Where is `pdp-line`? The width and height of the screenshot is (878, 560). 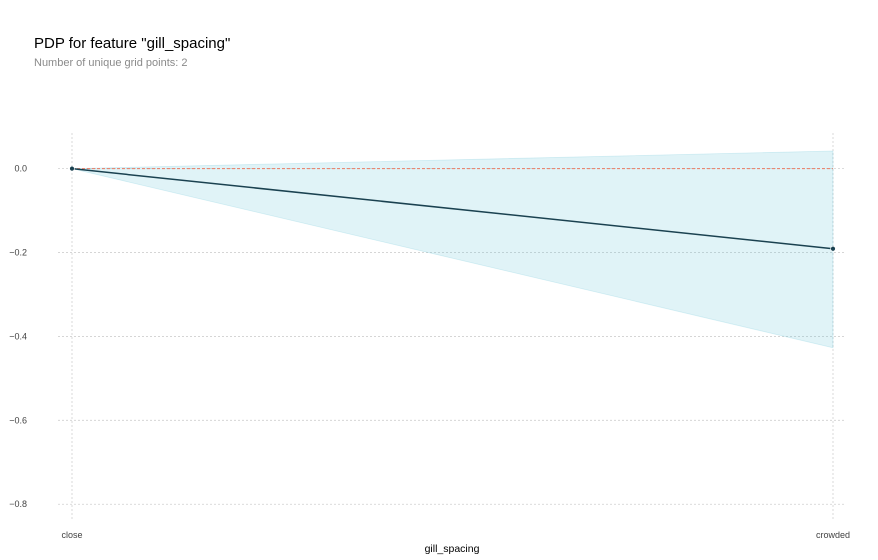 pdp-line is located at coordinates (452, 208).